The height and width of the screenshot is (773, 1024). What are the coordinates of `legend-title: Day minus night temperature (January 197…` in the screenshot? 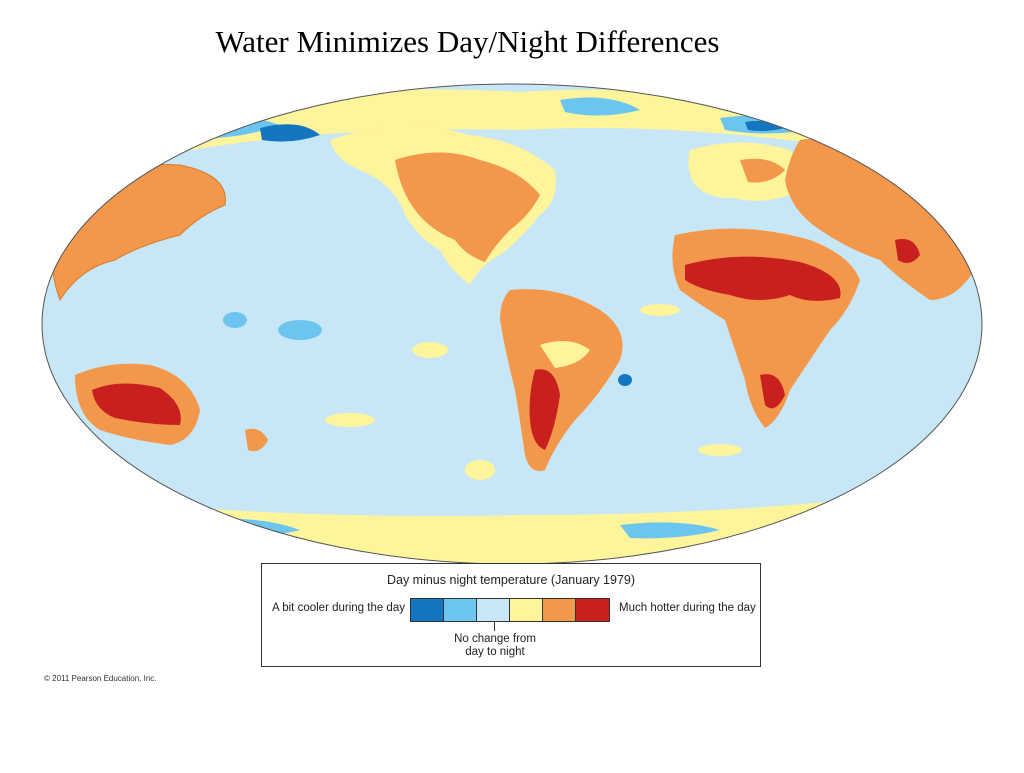 It's located at (511, 580).